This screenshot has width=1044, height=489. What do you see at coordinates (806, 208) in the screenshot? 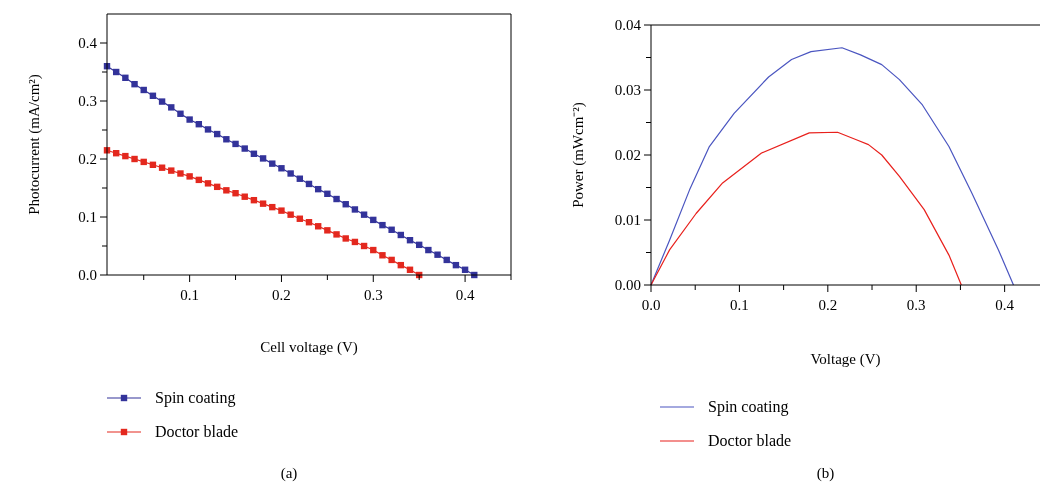
I see `line-series` at bounding box center [806, 208].